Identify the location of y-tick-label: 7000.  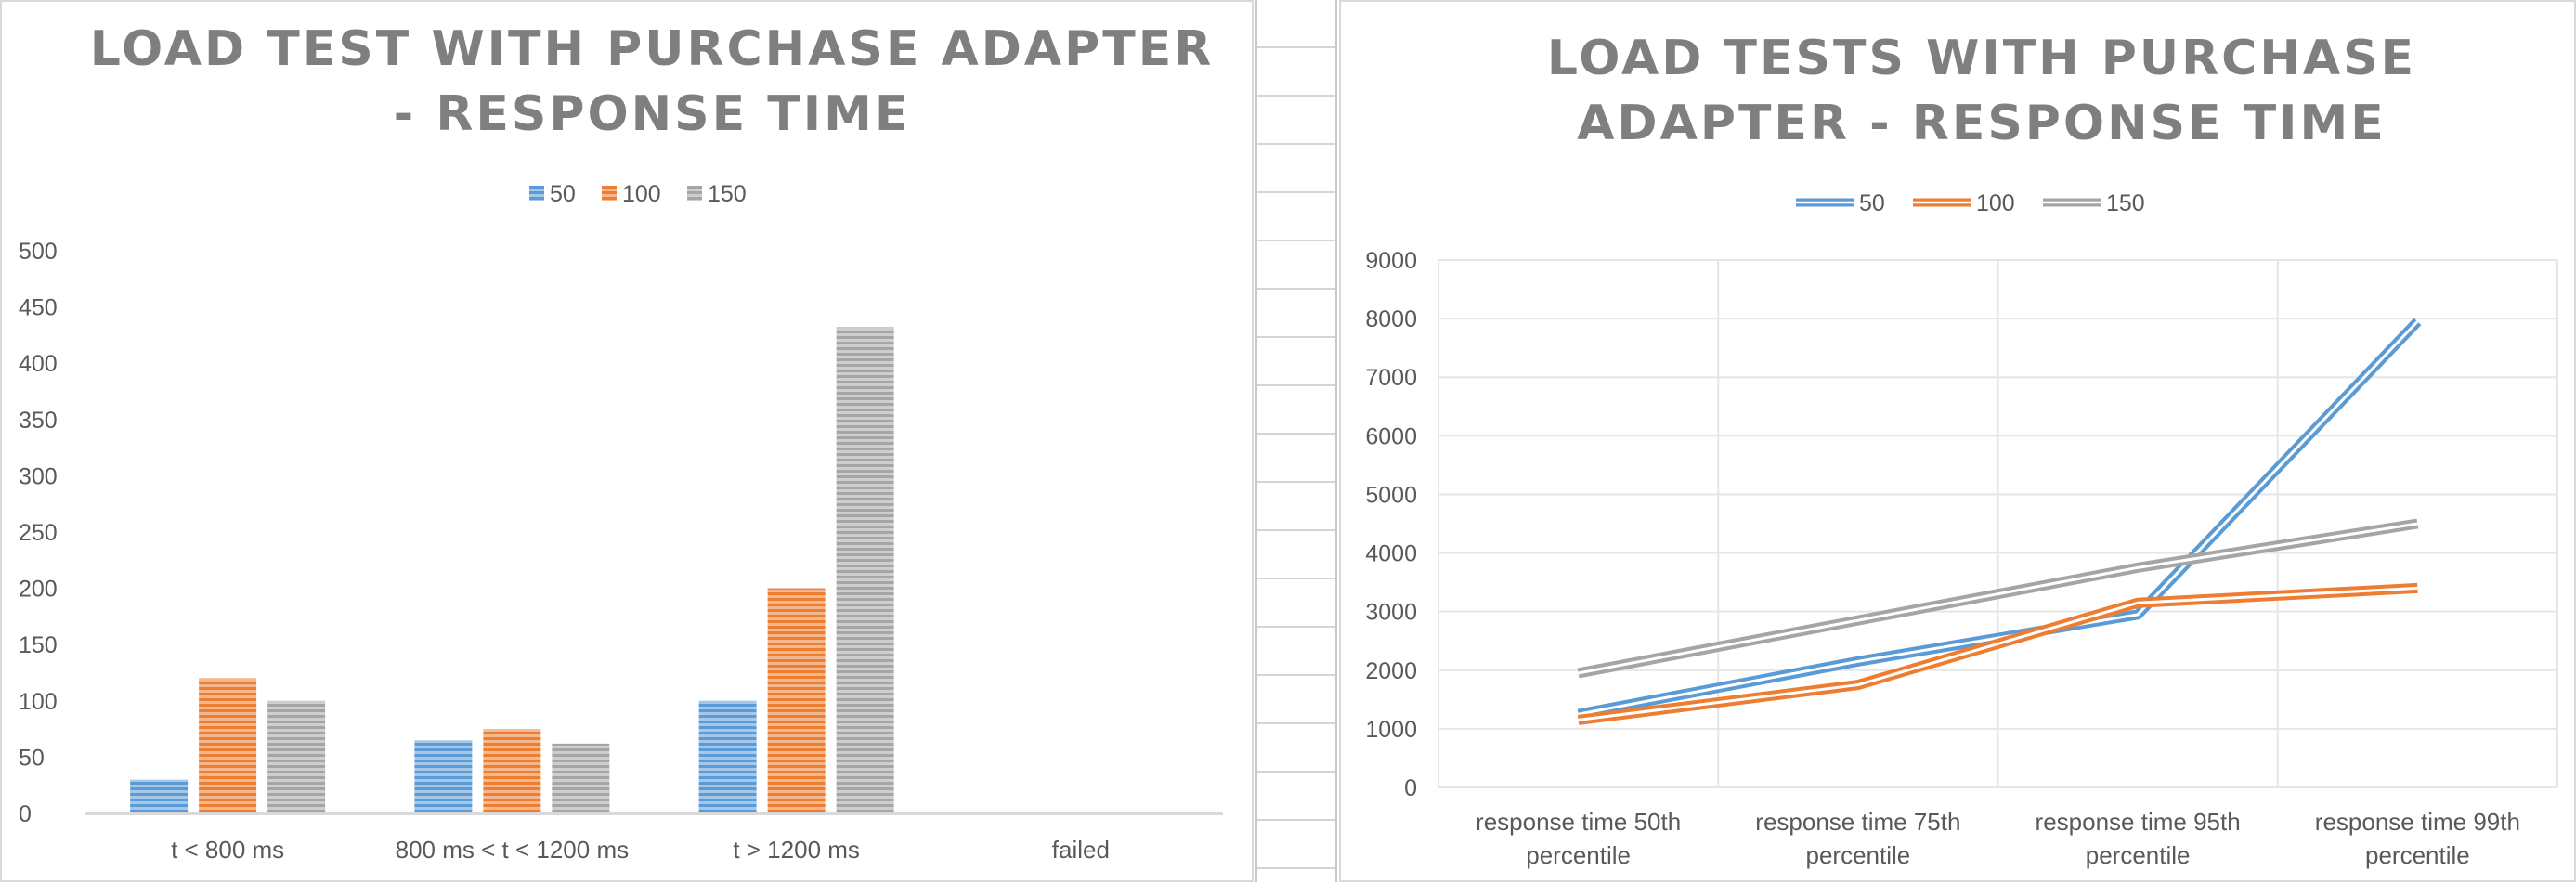
(1391, 378).